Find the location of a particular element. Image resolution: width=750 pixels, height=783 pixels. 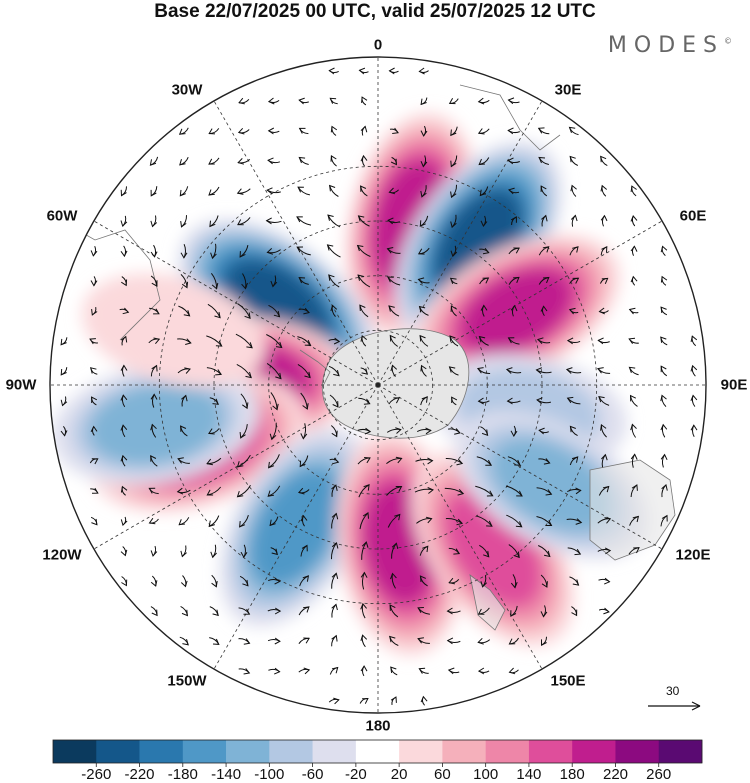

colorbar-label: 140 is located at coordinates (529, 774).